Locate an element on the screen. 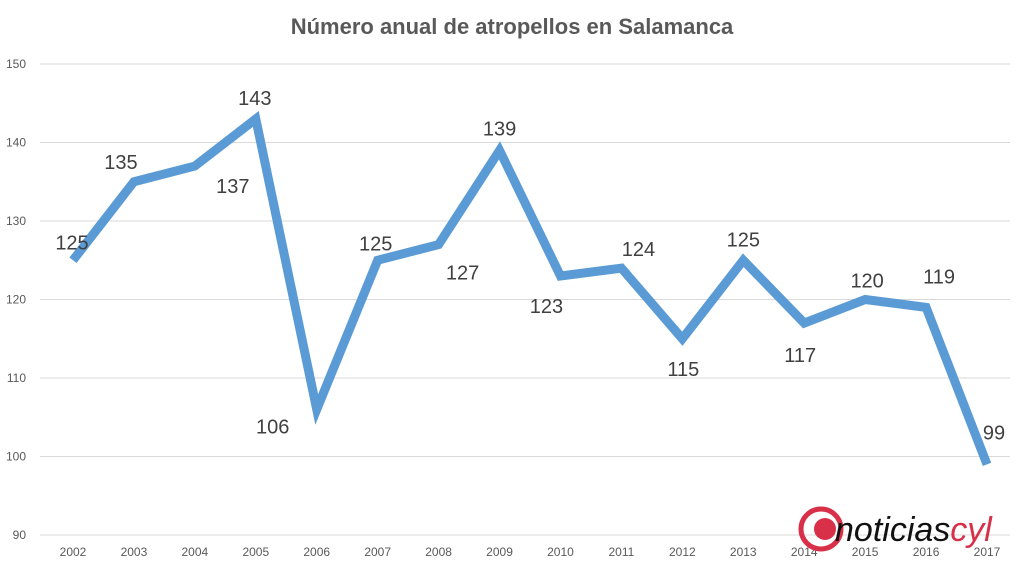 This screenshot has height=576, width=1024. x-tick-label: 2006 is located at coordinates (316, 552).